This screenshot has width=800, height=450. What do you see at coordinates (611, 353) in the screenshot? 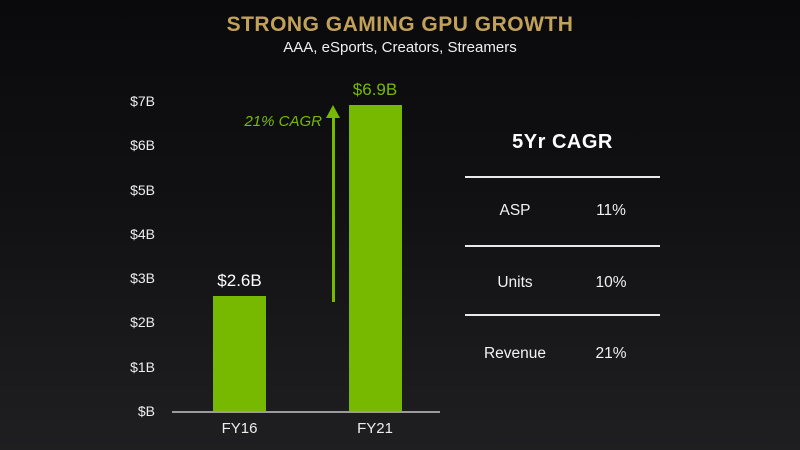
I see `cagr-row-value: 21%` at bounding box center [611, 353].